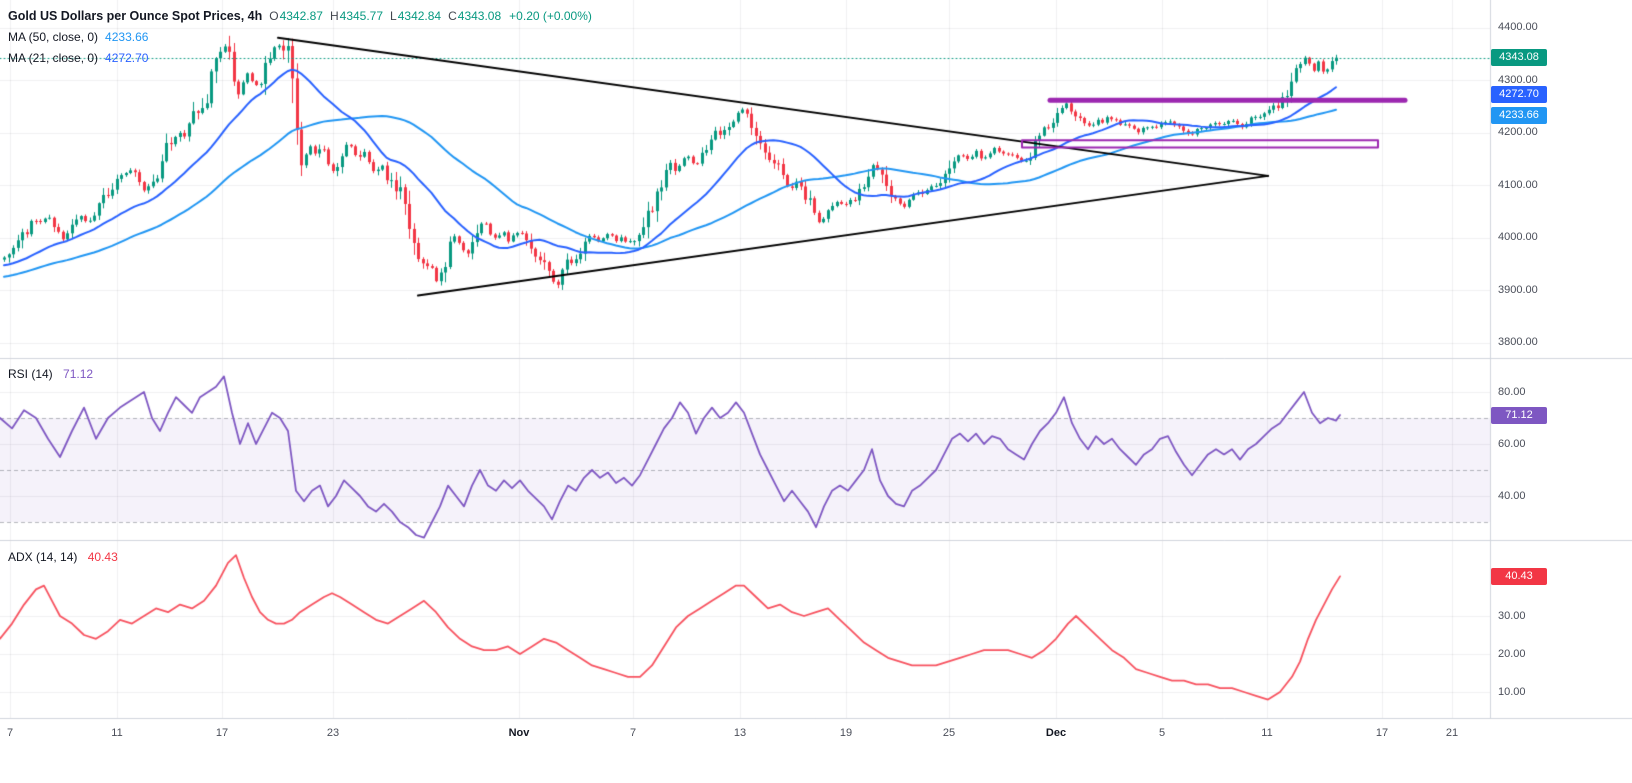 The height and width of the screenshot is (783, 1632). Describe the element at coordinates (393, 16) in the screenshot. I see `ohlc-low-label: L` at that location.